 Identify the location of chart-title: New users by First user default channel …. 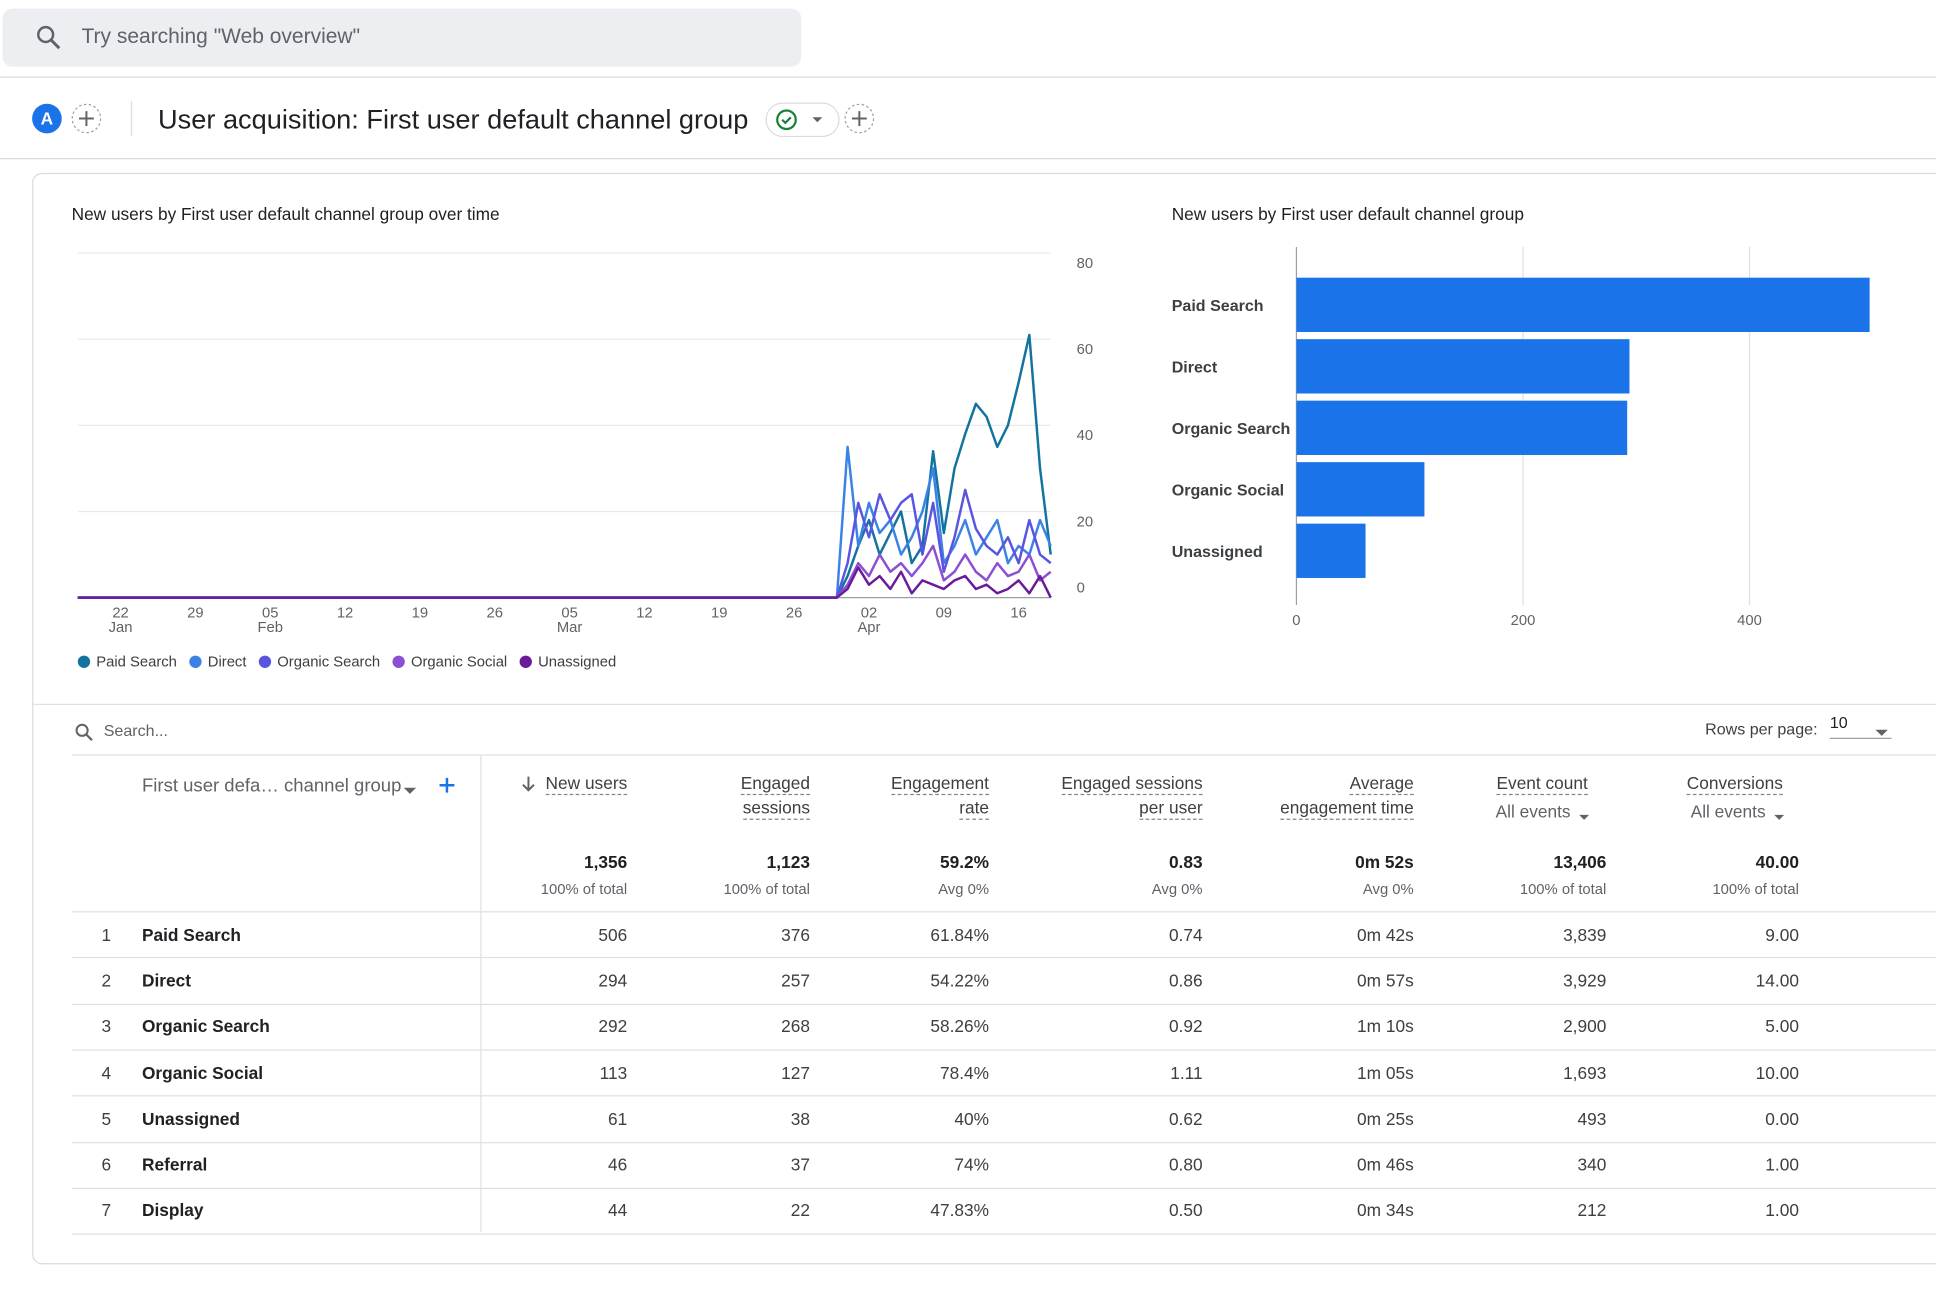
(1348, 214).